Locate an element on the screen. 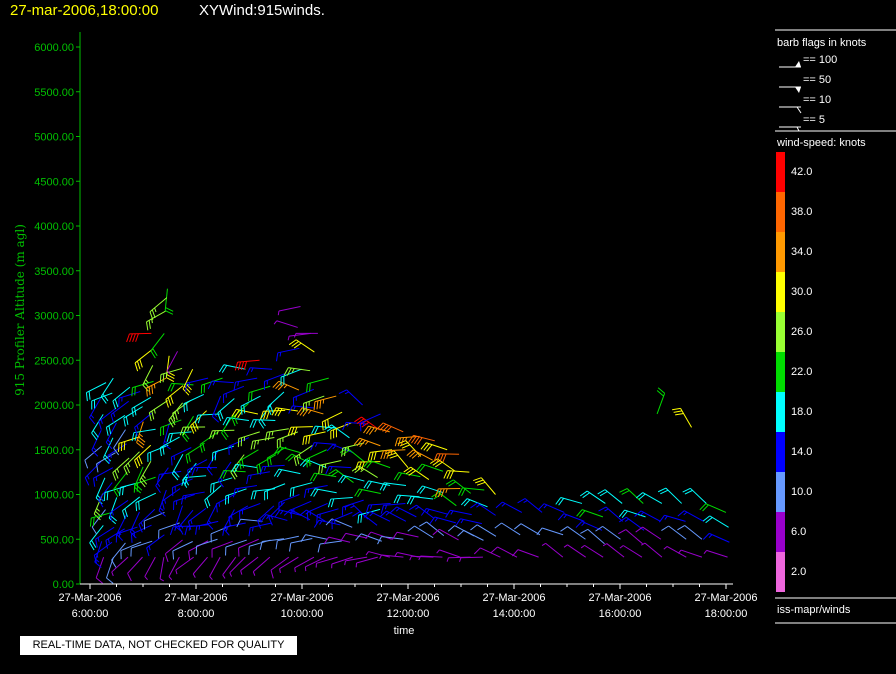  barb-legend-feather is located at coordinates (798, 129).